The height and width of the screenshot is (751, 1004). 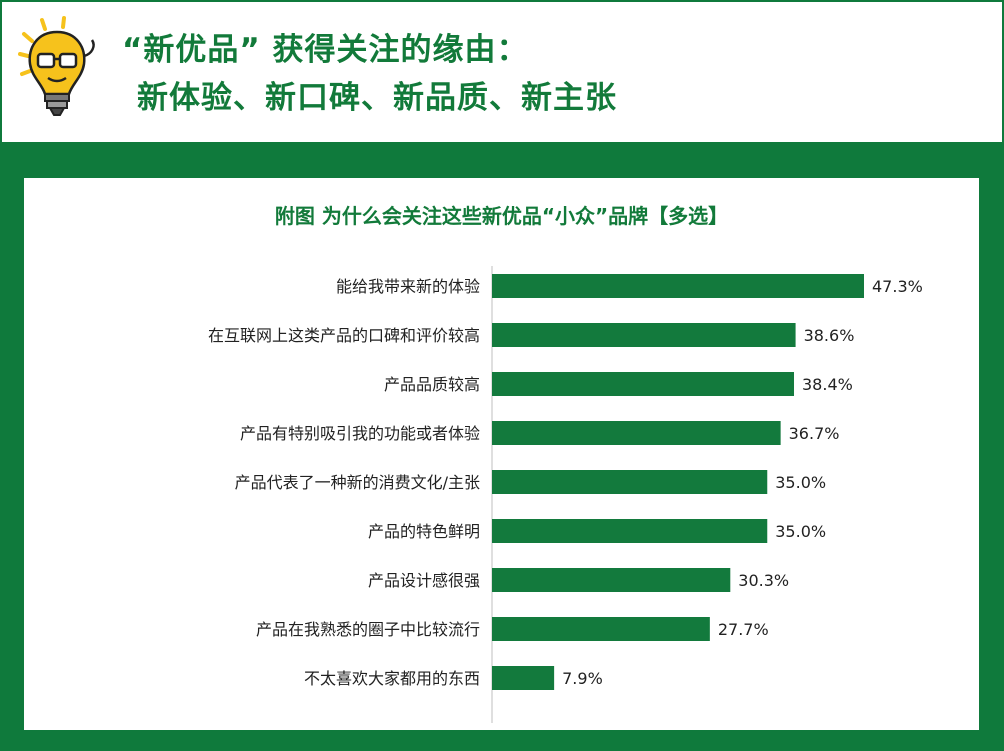 I want to click on lightbulb-character-icon, so click(x=56, y=66).